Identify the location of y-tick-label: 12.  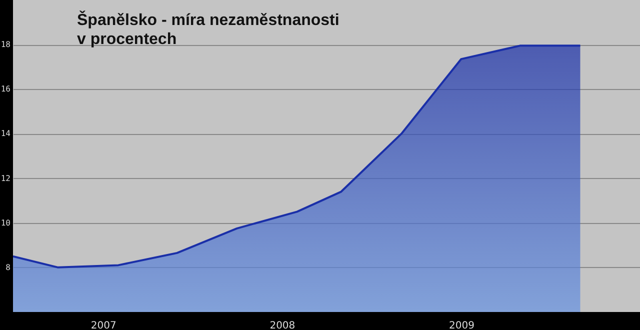
(5, 178).